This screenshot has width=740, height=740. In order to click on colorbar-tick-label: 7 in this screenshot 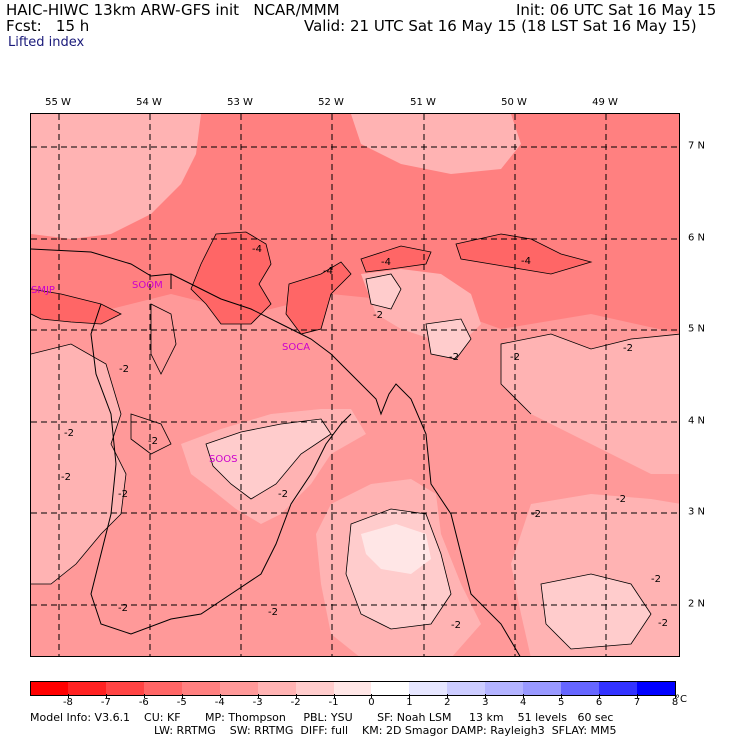, I will do `click(637, 702)`.